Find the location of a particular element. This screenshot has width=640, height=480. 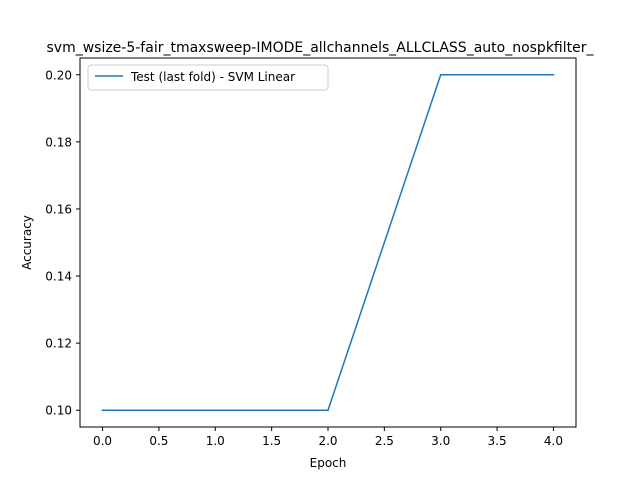

x-tick-label: 4.0 is located at coordinates (553, 441).